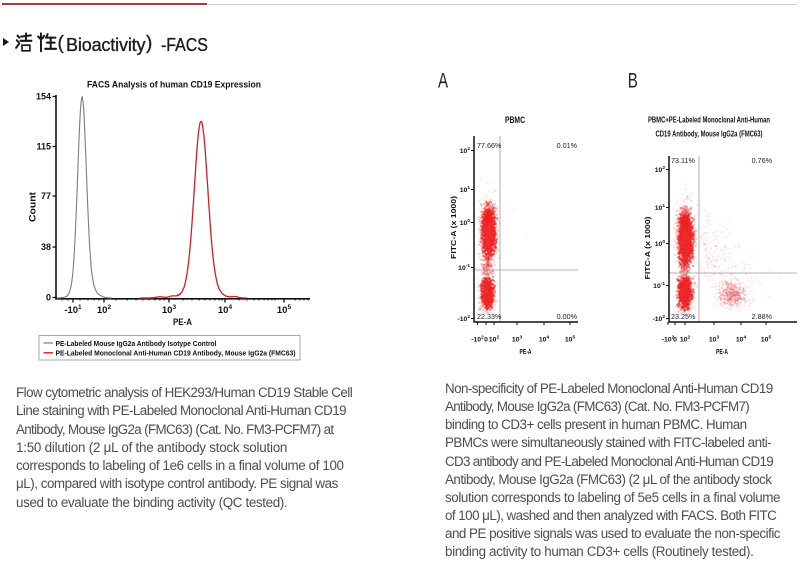 Image resolution: width=800 pixels, height=577 pixels. I want to click on svg-text: 73.11%, so click(683, 160).